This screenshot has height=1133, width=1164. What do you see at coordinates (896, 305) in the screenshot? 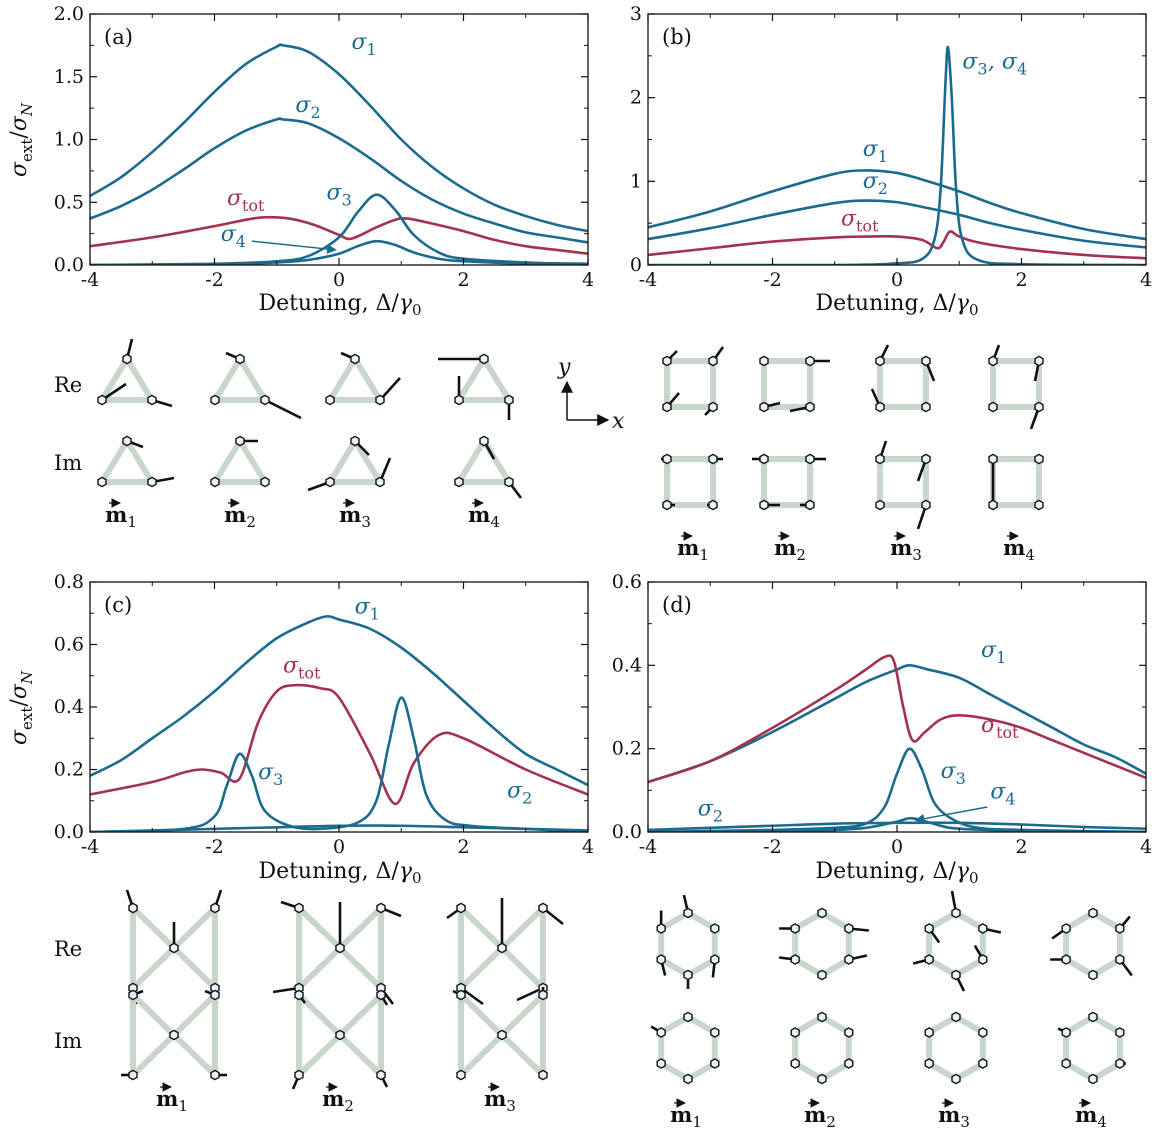
I see `x-axis-label-b: Detuning, Δ/γ0` at bounding box center [896, 305].